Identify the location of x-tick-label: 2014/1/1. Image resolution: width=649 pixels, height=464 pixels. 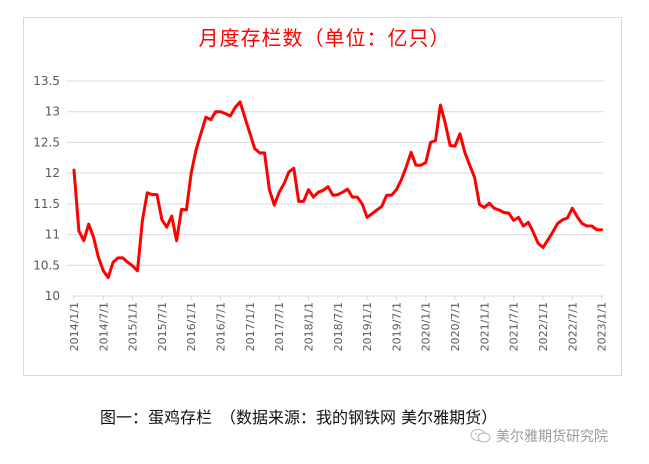
(74, 326).